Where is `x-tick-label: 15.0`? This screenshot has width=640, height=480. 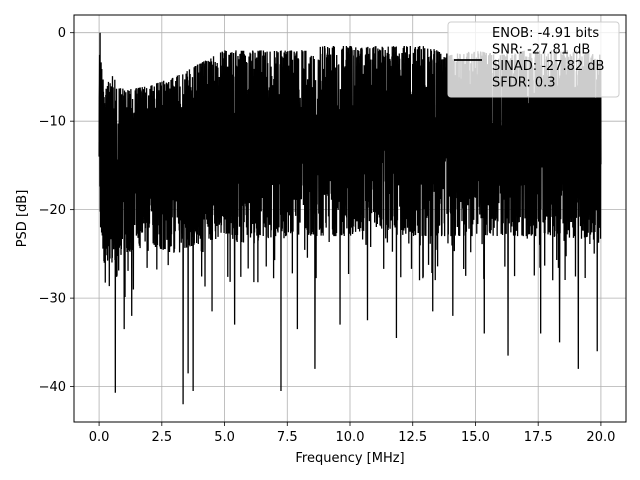 x-tick-label: 15.0 is located at coordinates (475, 437).